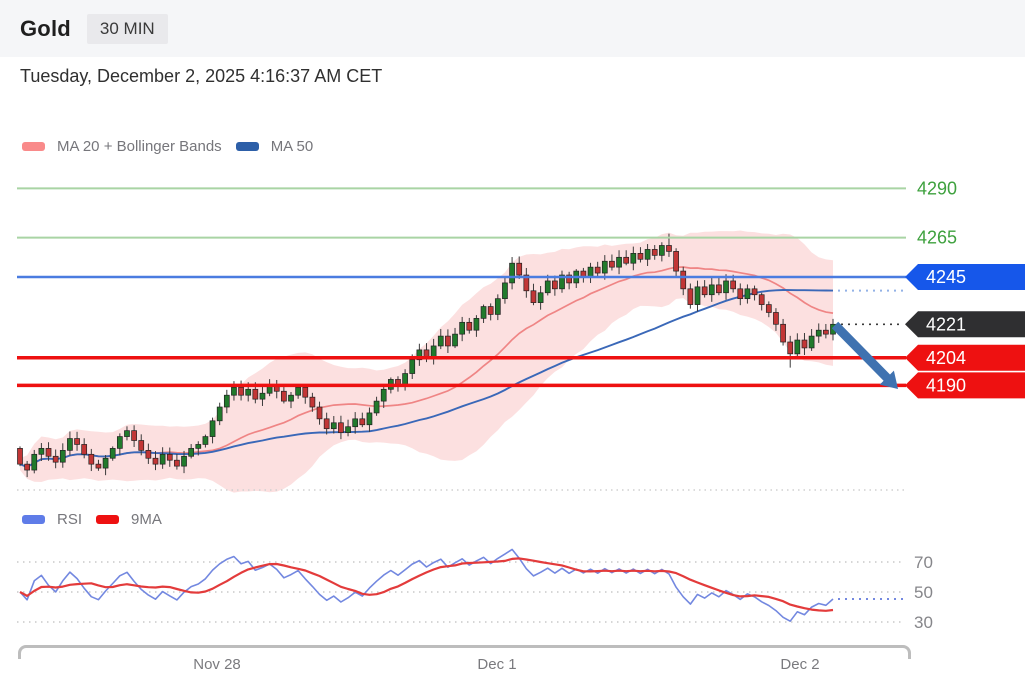  Describe the element at coordinates (923, 622) in the screenshot. I see `rsi-tick-label-30: 30` at that location.